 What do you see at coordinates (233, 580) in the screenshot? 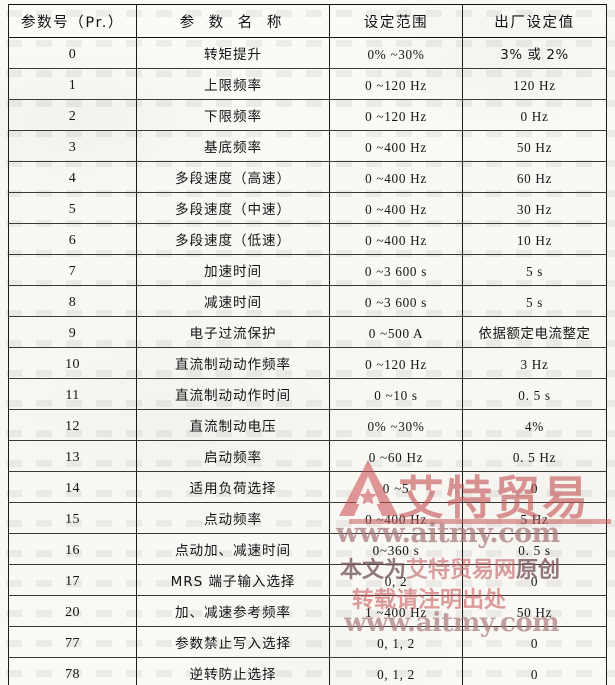
I see `parameter-name-cell: MRS 端子输入选择` at bounding box center [233, 580].